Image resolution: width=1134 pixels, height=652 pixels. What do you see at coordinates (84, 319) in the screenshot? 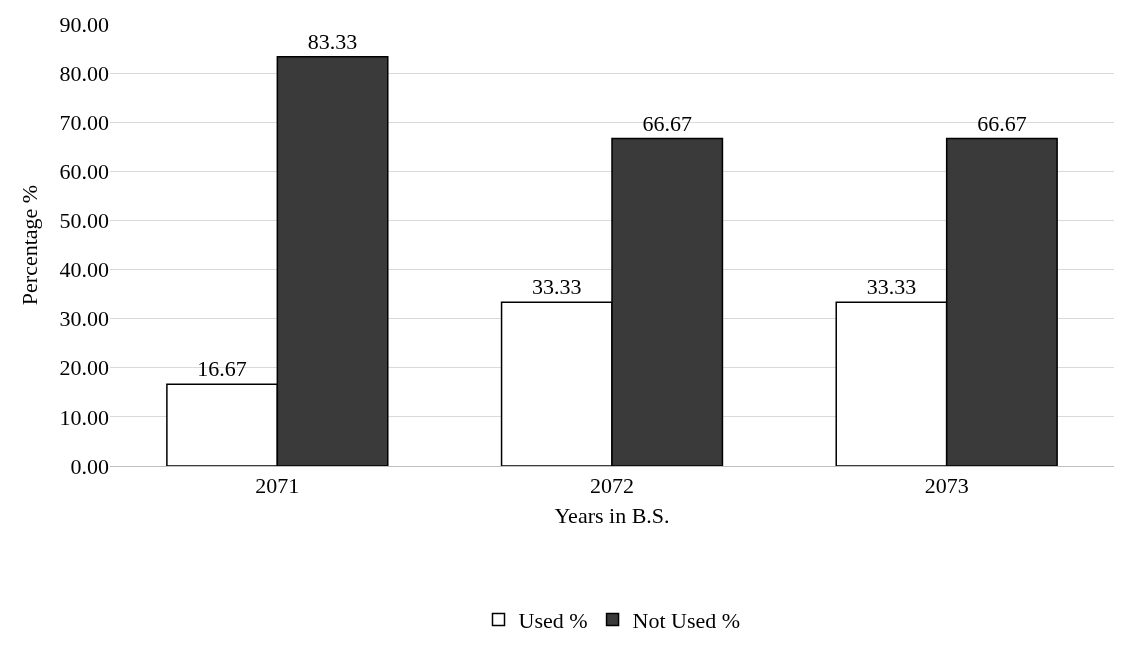
I see `y-tick-label: 30.00` at bounding box center [84, 319].